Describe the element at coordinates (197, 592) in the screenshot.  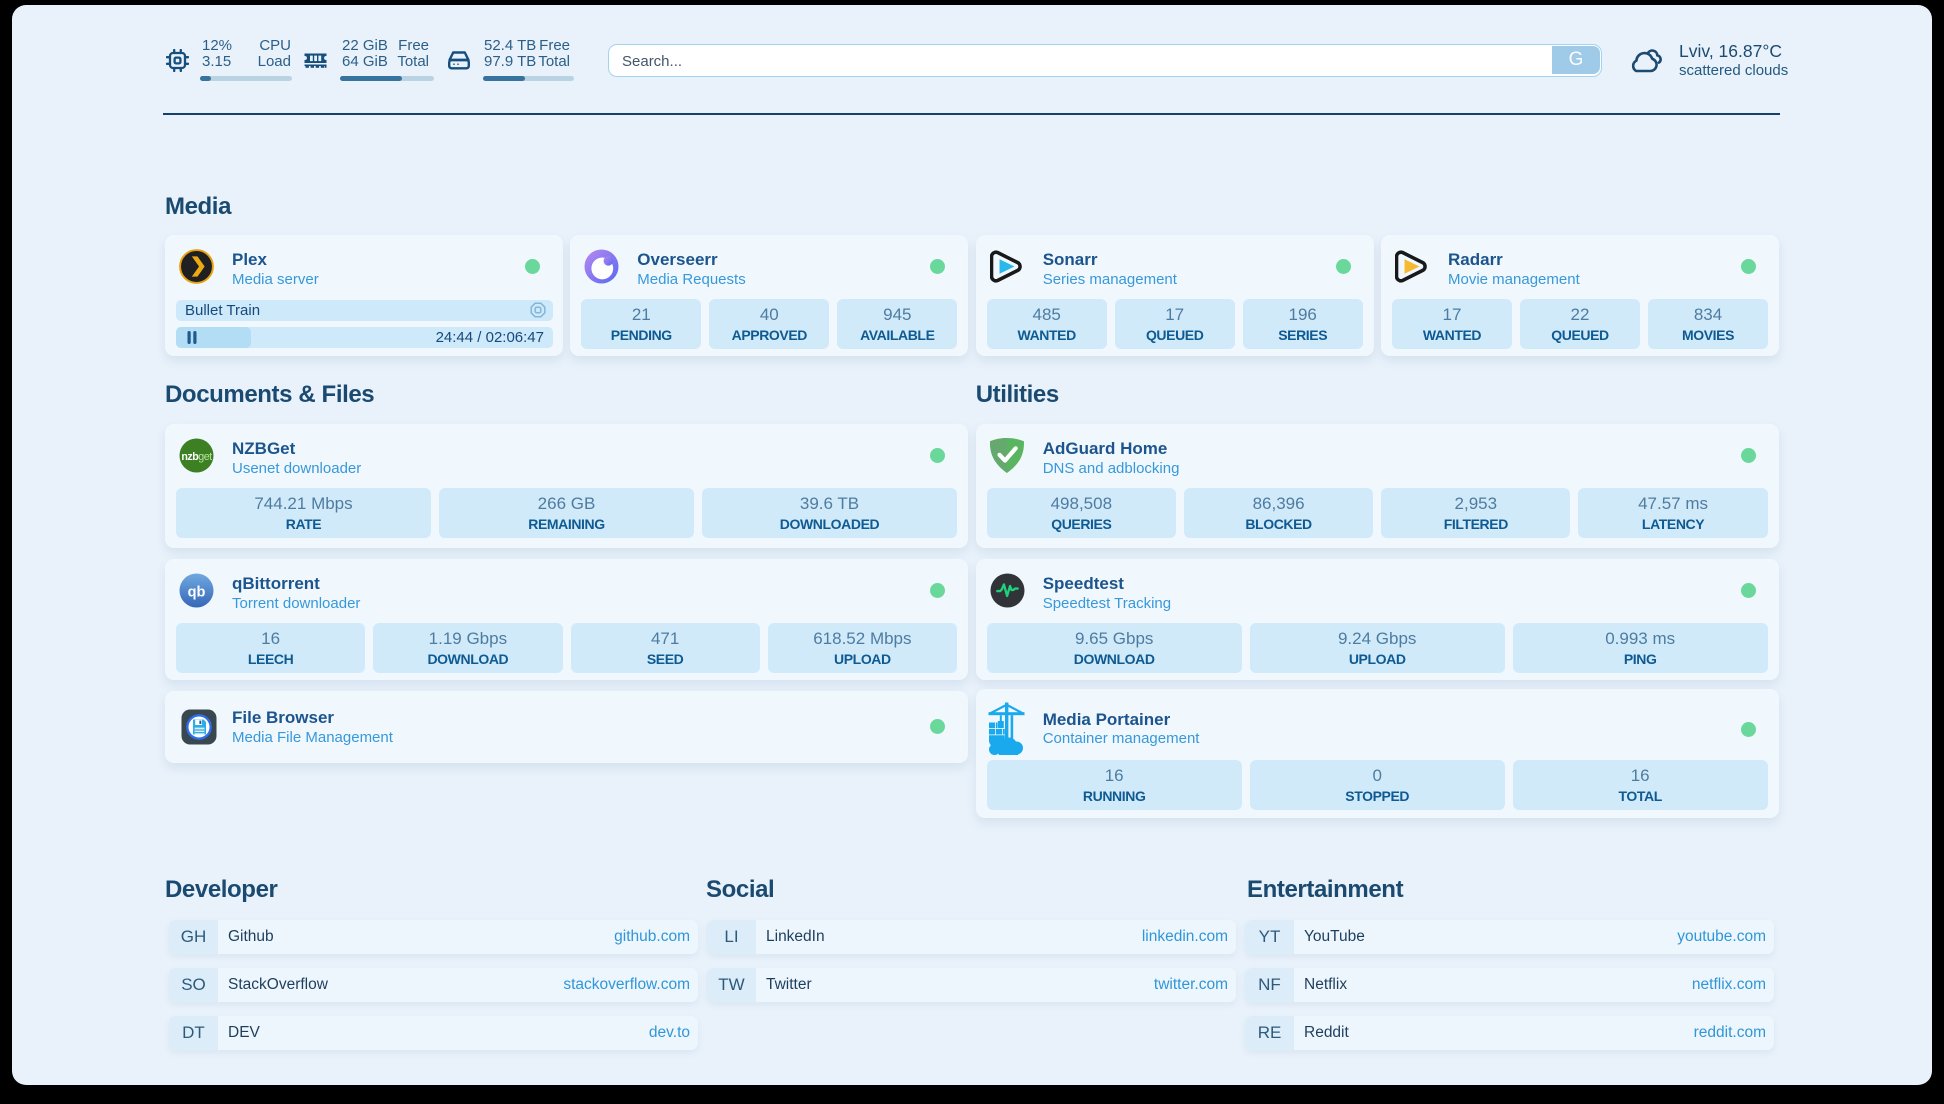
I see `svg-text: qb` at that location.